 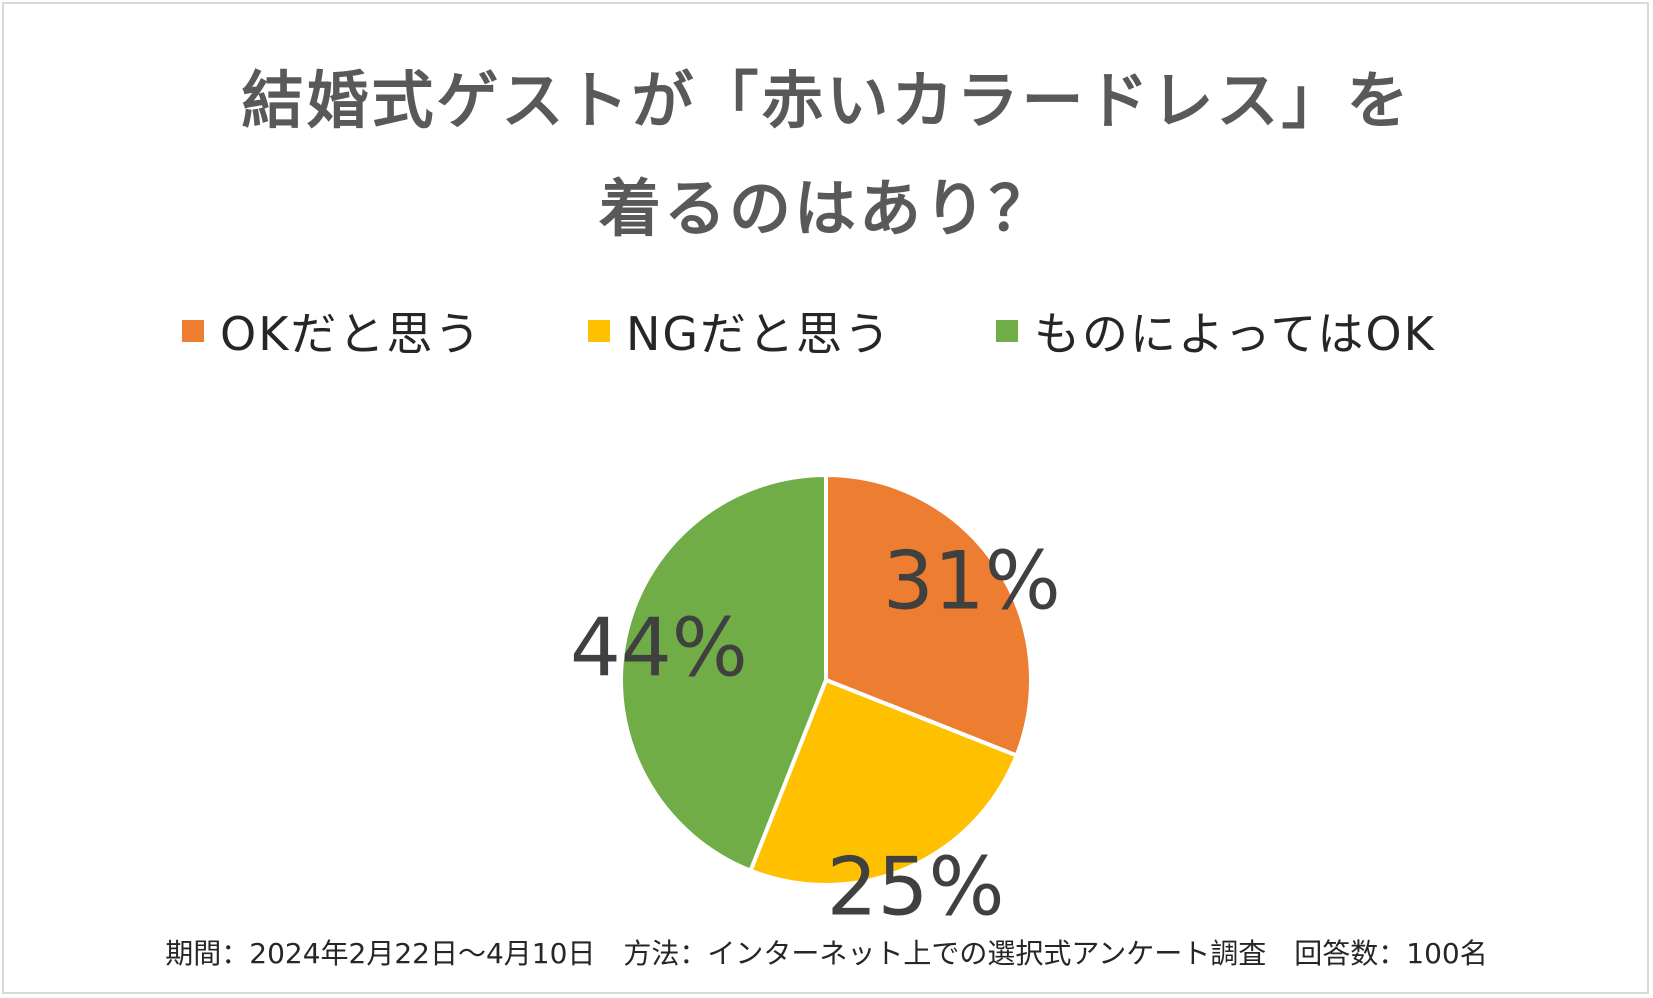 What do you see at coordinates (826, 100) in the screenshot?
I see `chart-title-line-1: 結婚式ゲストが「赤いカラードレス」を` at bounding box center [826, 100].